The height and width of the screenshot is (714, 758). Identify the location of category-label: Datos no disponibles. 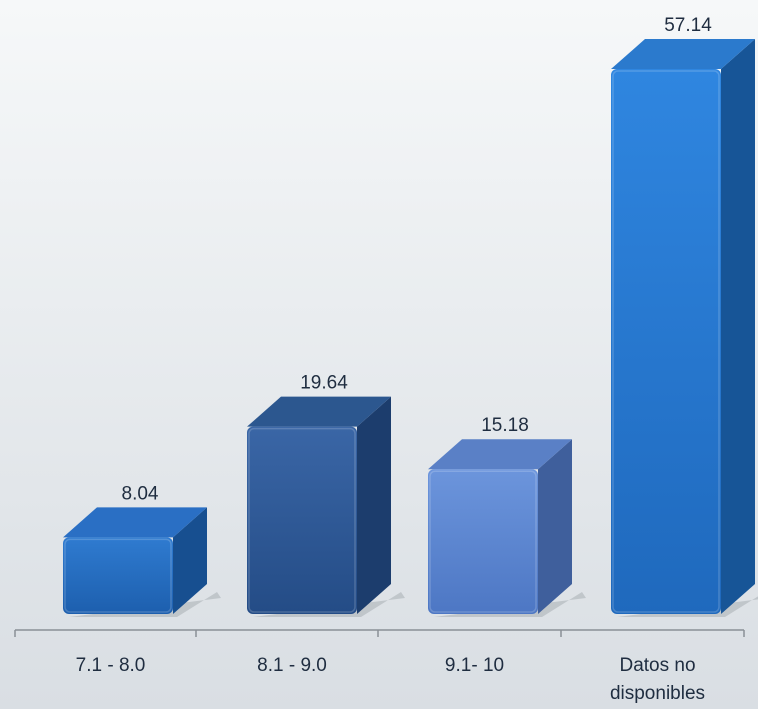
(657, 679).